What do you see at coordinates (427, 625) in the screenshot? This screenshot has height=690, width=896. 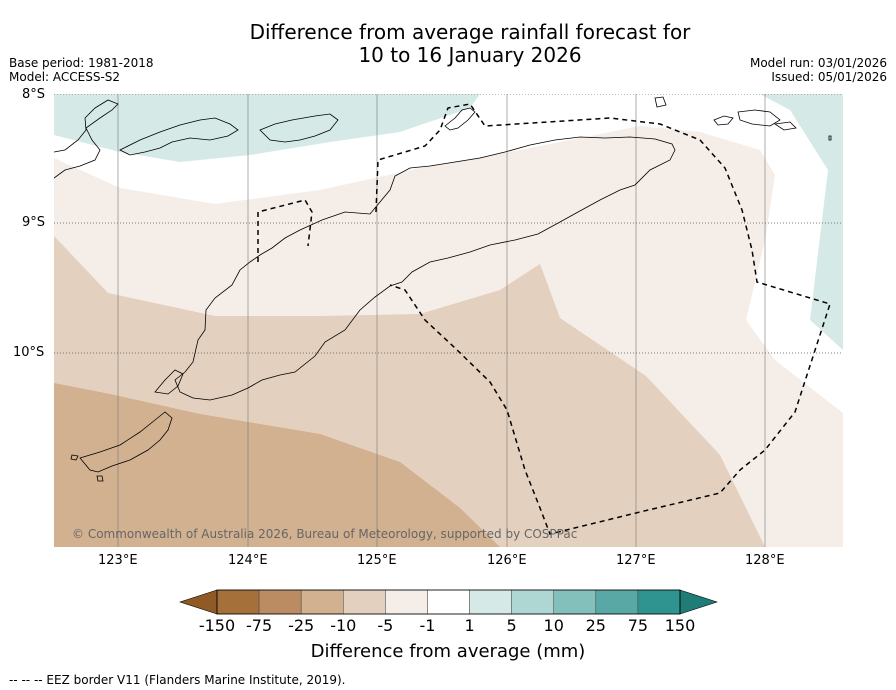 I see `colorbar-tick-label: -1` at bounding box center [427, 625].